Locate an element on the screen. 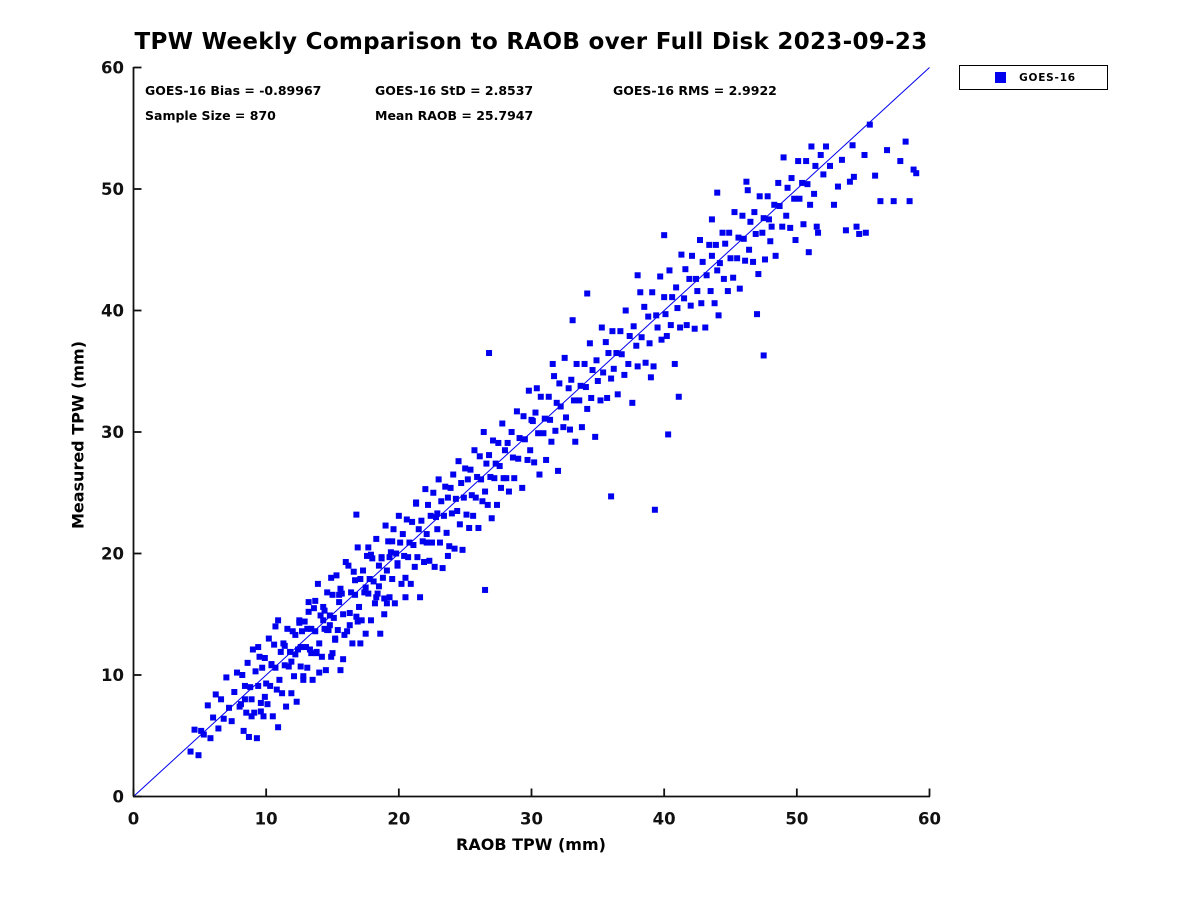 This screenshot has width=1200, height=900. legend-square-marker-icon is located at coordinates (1000, 77).